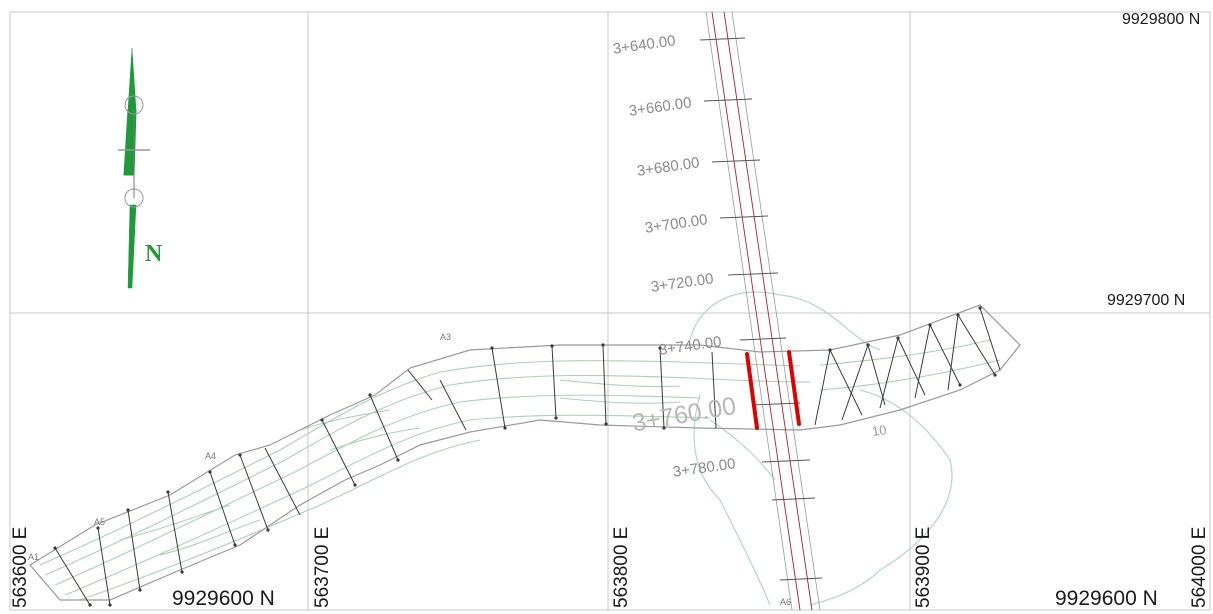 Image resolution: width=1213 pixels, height=614 pixels. Describe the element at coordinates (752, 391) in the screenshot. I see `bridge-abutment-left` at that location.